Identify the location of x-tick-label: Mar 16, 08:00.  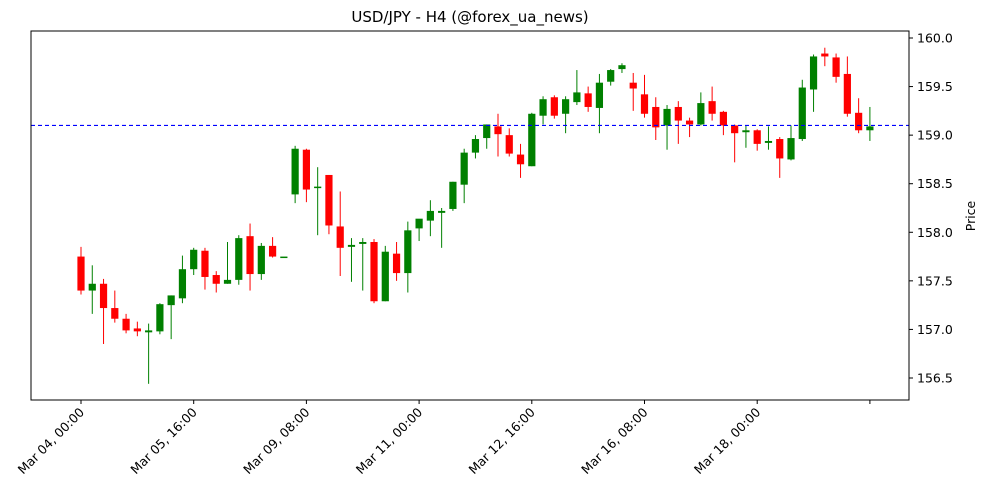
(614, 440).